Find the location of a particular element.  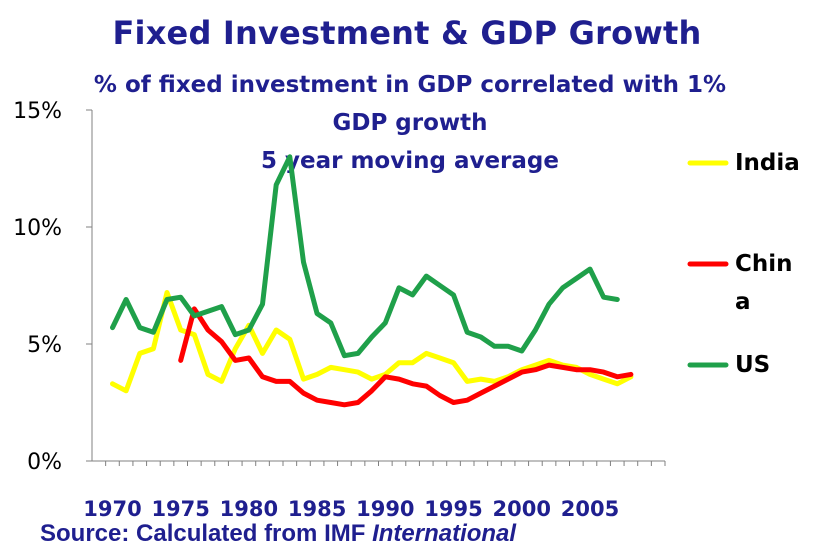

x-tick-label: 1985 is located at coordinates (317, 509).